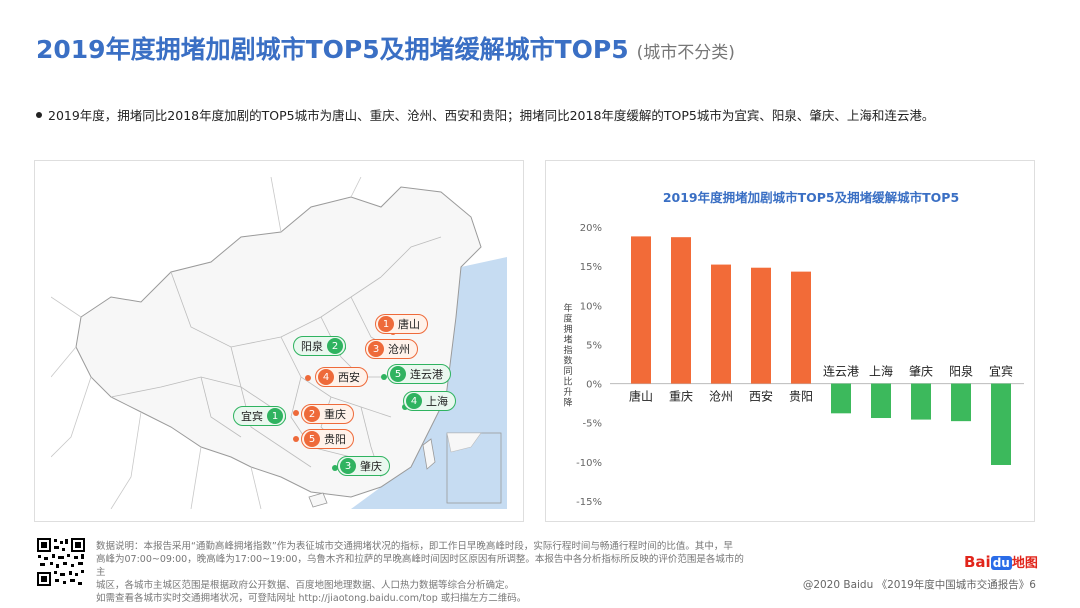  I want to click on y-tick-label: -15%, so click(589, 502).